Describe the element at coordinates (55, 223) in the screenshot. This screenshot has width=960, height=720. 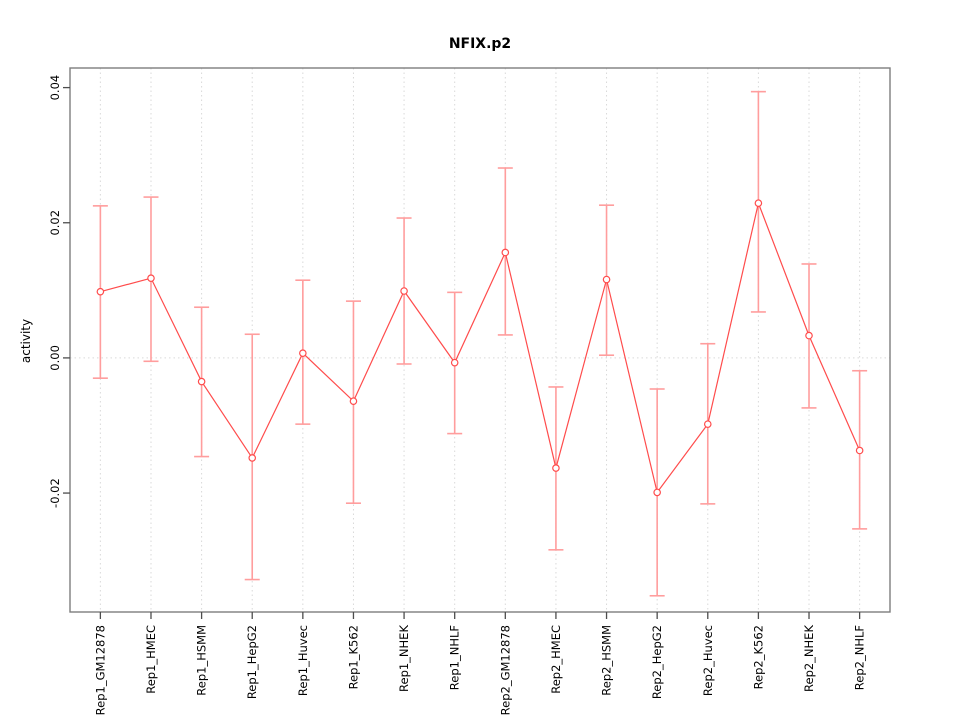
I see `y-tick-label: 0.02` at that location.